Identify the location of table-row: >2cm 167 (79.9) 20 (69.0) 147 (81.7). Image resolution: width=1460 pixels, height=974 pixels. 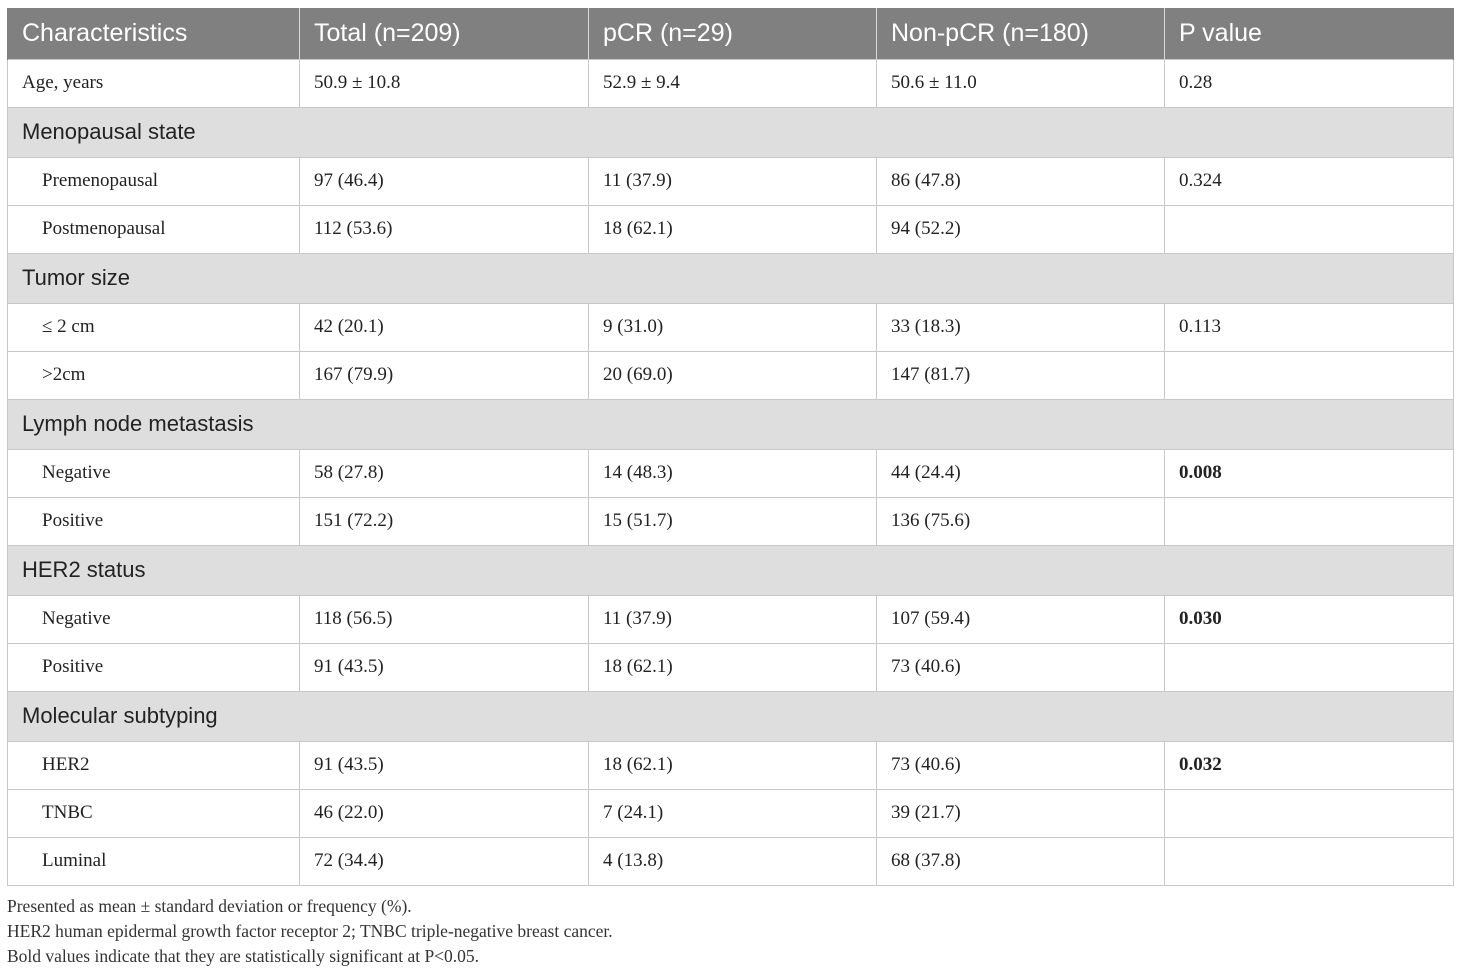
(730, 375).